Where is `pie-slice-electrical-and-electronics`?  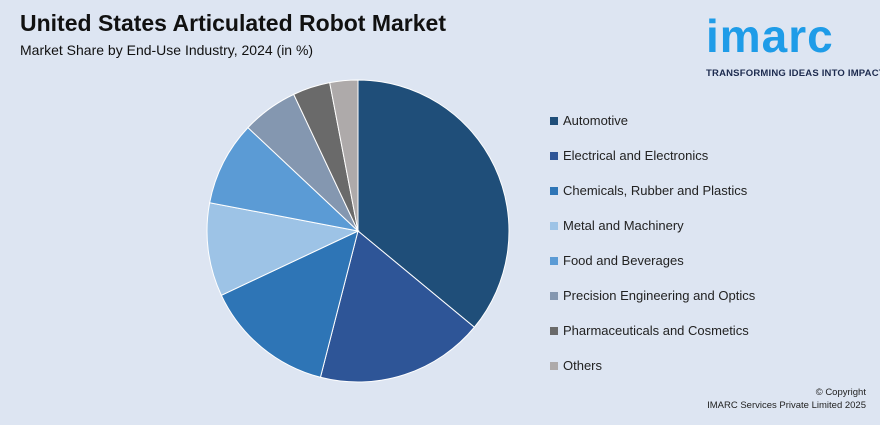 pie-slice-electrical-and-electronics is located at coordinates (397, 306).